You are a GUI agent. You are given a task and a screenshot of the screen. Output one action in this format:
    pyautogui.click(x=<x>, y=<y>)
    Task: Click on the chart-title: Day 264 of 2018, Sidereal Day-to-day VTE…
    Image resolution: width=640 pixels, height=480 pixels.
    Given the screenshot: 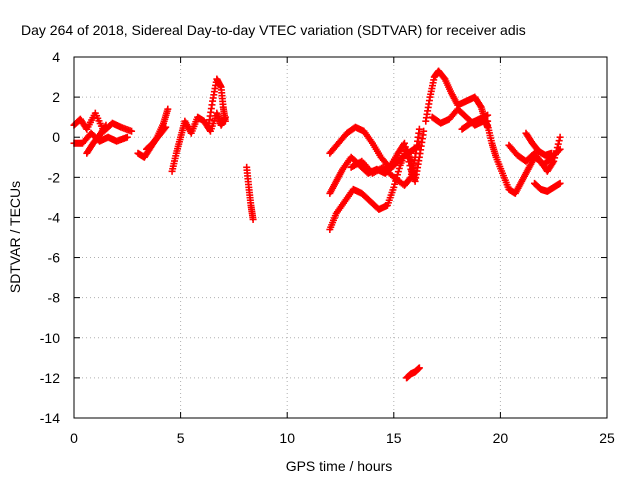 What is the action you would take?
    pyautogui.click(x=273, y=30)
    